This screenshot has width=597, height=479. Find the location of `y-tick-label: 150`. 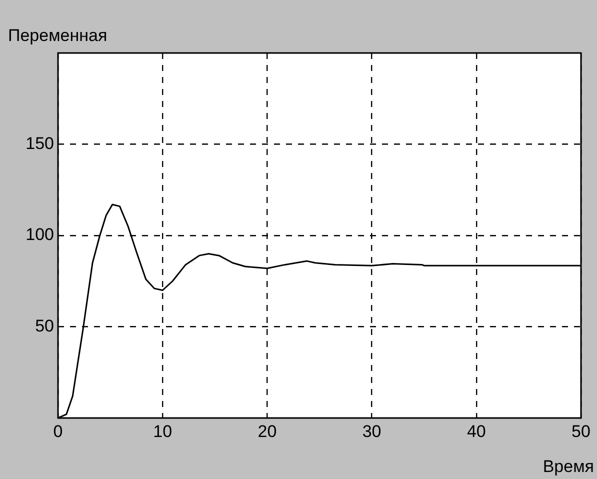

y-tick-label: 150 is located at coordinates (40, 143).